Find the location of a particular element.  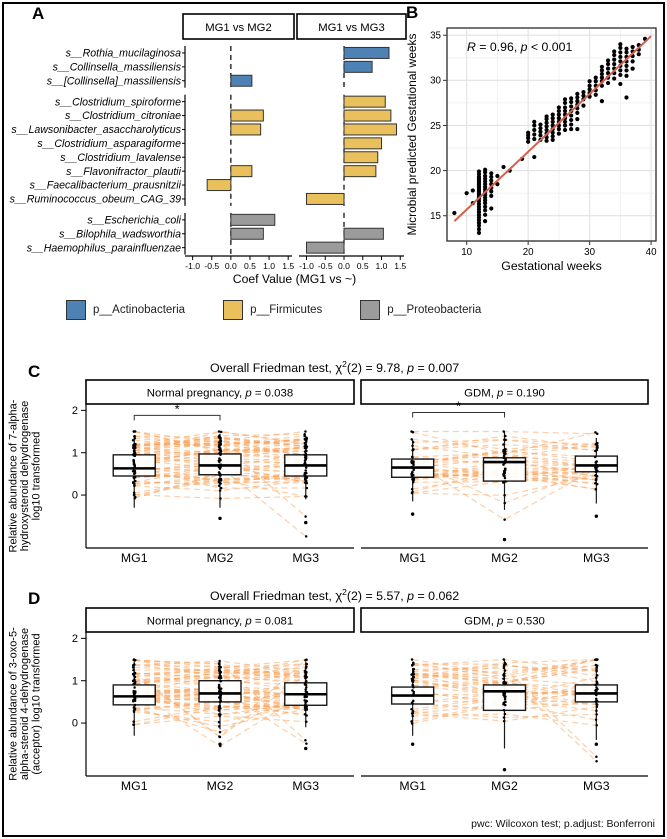

svg-text: s__Escherichia_coli is located at coordinates (134, 220).